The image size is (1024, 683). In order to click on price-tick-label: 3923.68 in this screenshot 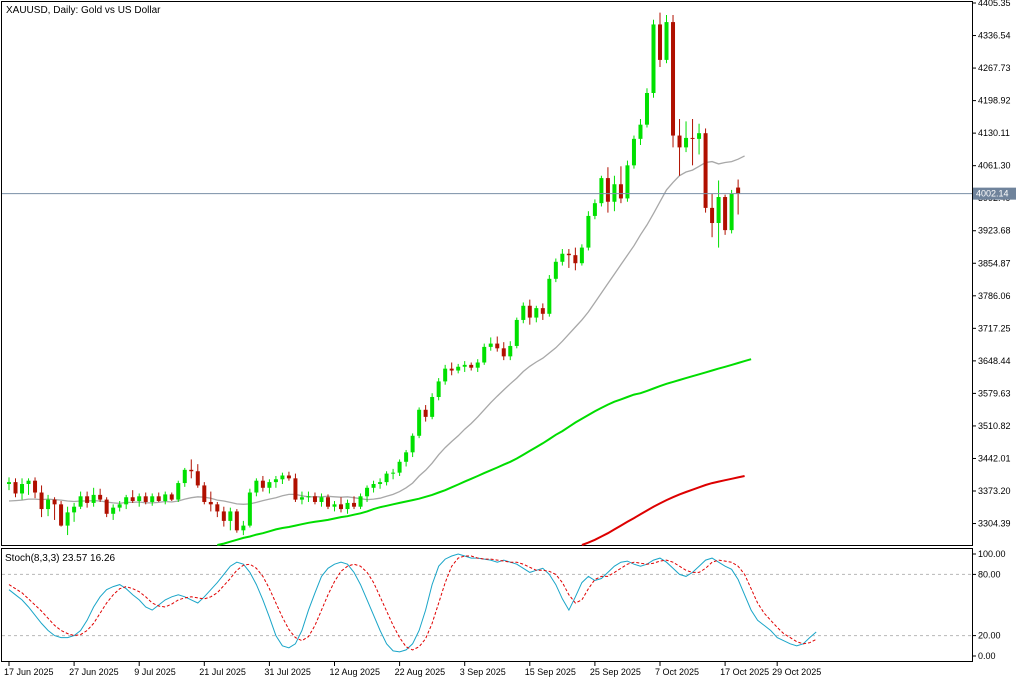, I will do `click(994, 231)`.